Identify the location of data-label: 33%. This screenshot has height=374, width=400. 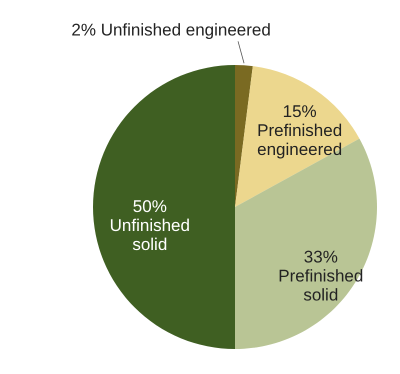
(321, 257).